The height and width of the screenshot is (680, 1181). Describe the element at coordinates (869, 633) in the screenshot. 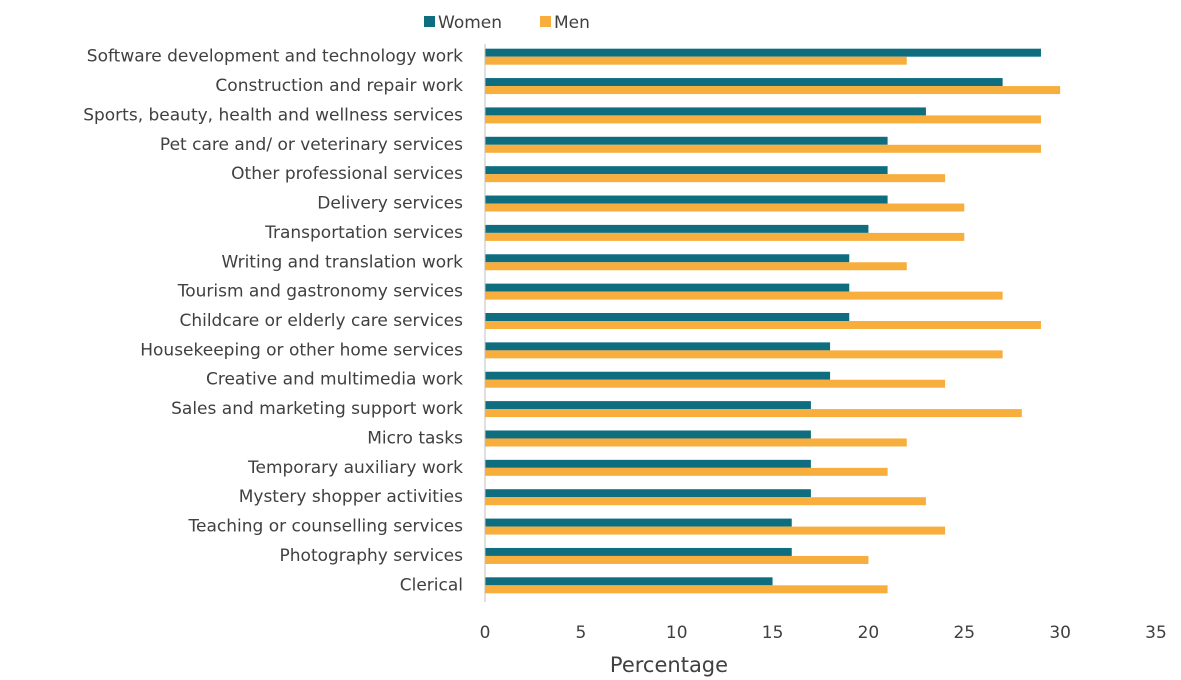

I see `x-tick-label: 20` at that location.